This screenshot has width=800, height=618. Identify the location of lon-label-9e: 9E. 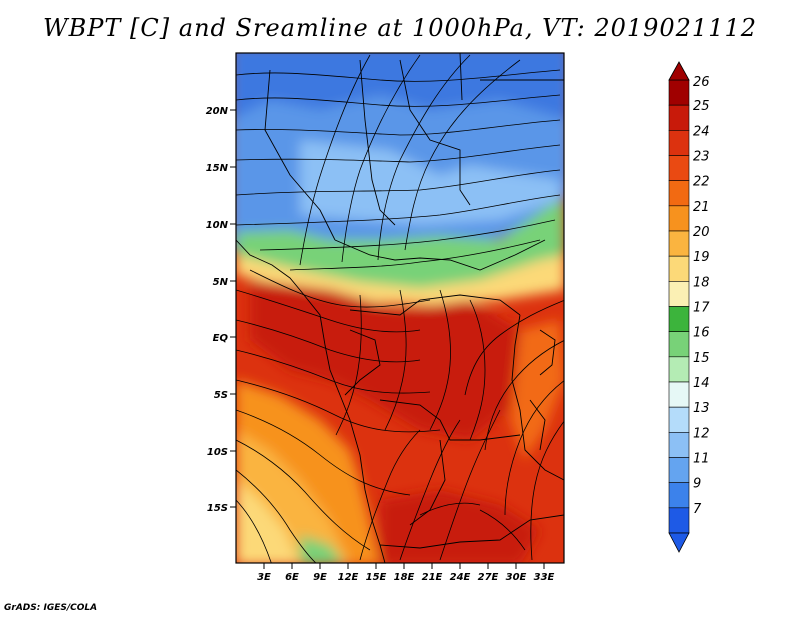
(320, 577).